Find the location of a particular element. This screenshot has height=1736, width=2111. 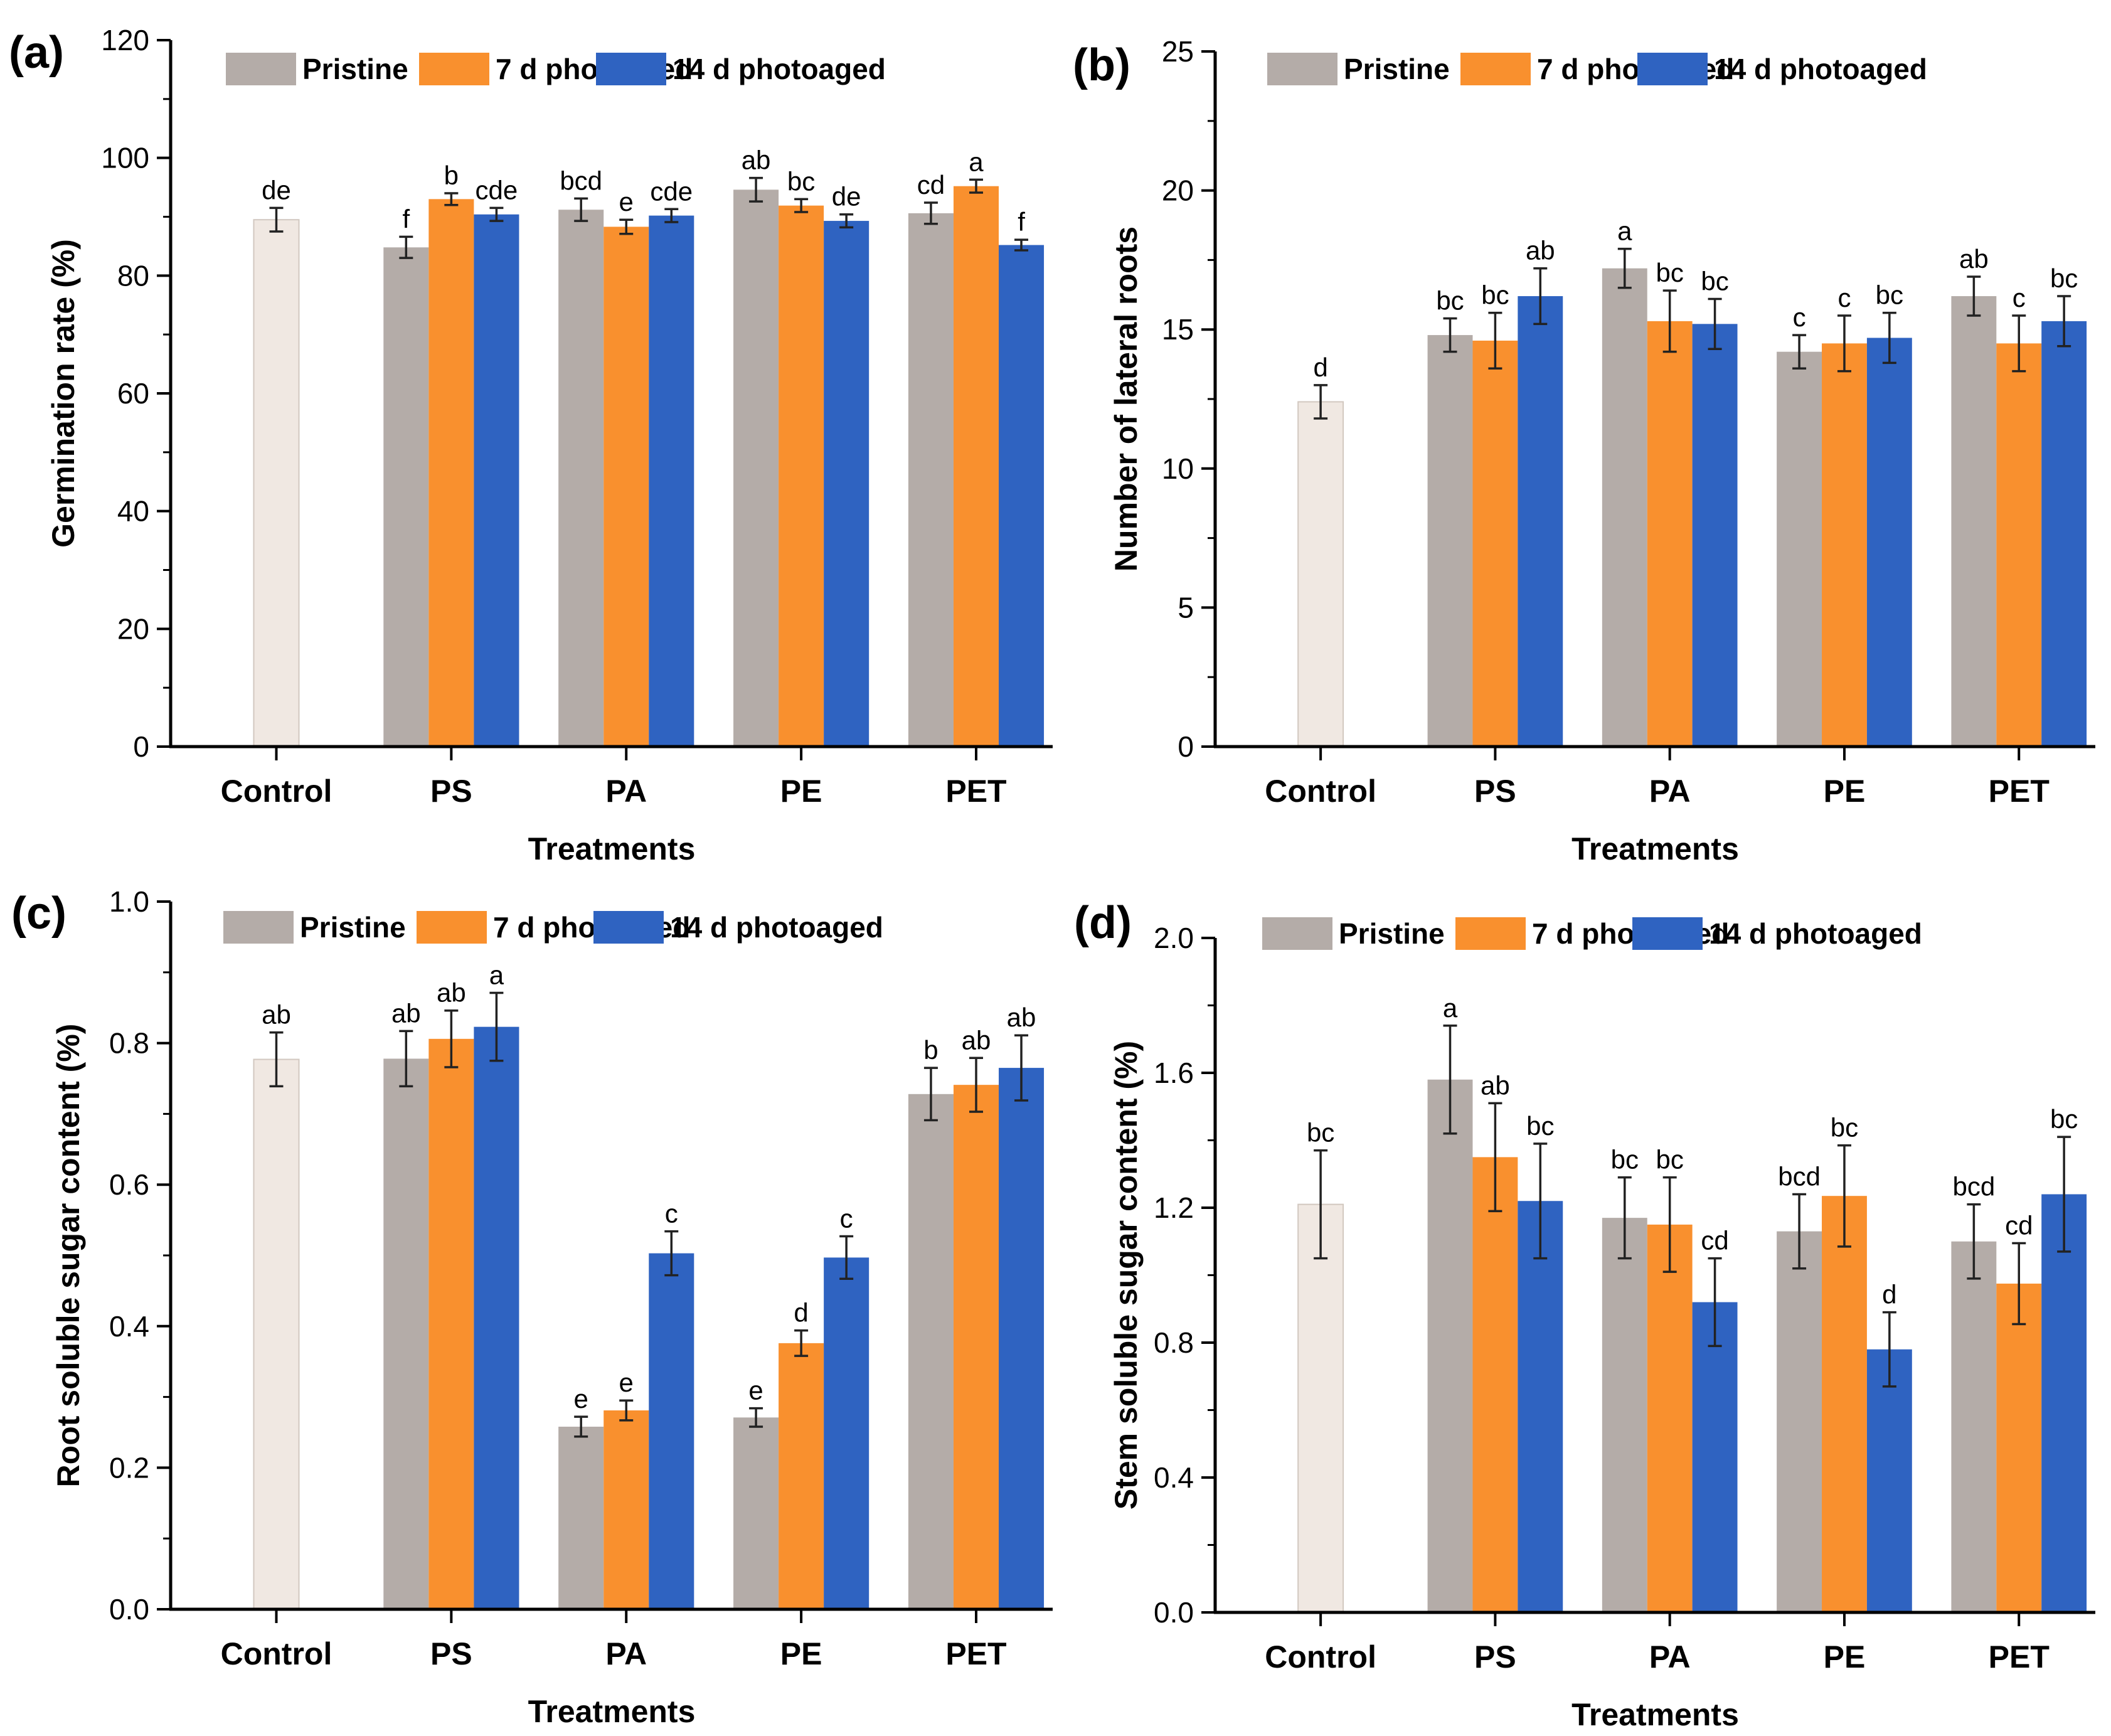

y-axis-title: Number of lateral roots is located at coordinates (1126, 399).